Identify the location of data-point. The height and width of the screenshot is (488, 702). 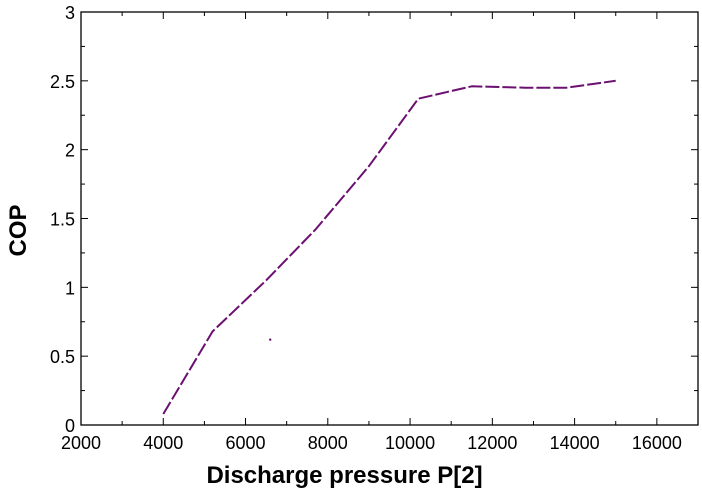
(270, 339).